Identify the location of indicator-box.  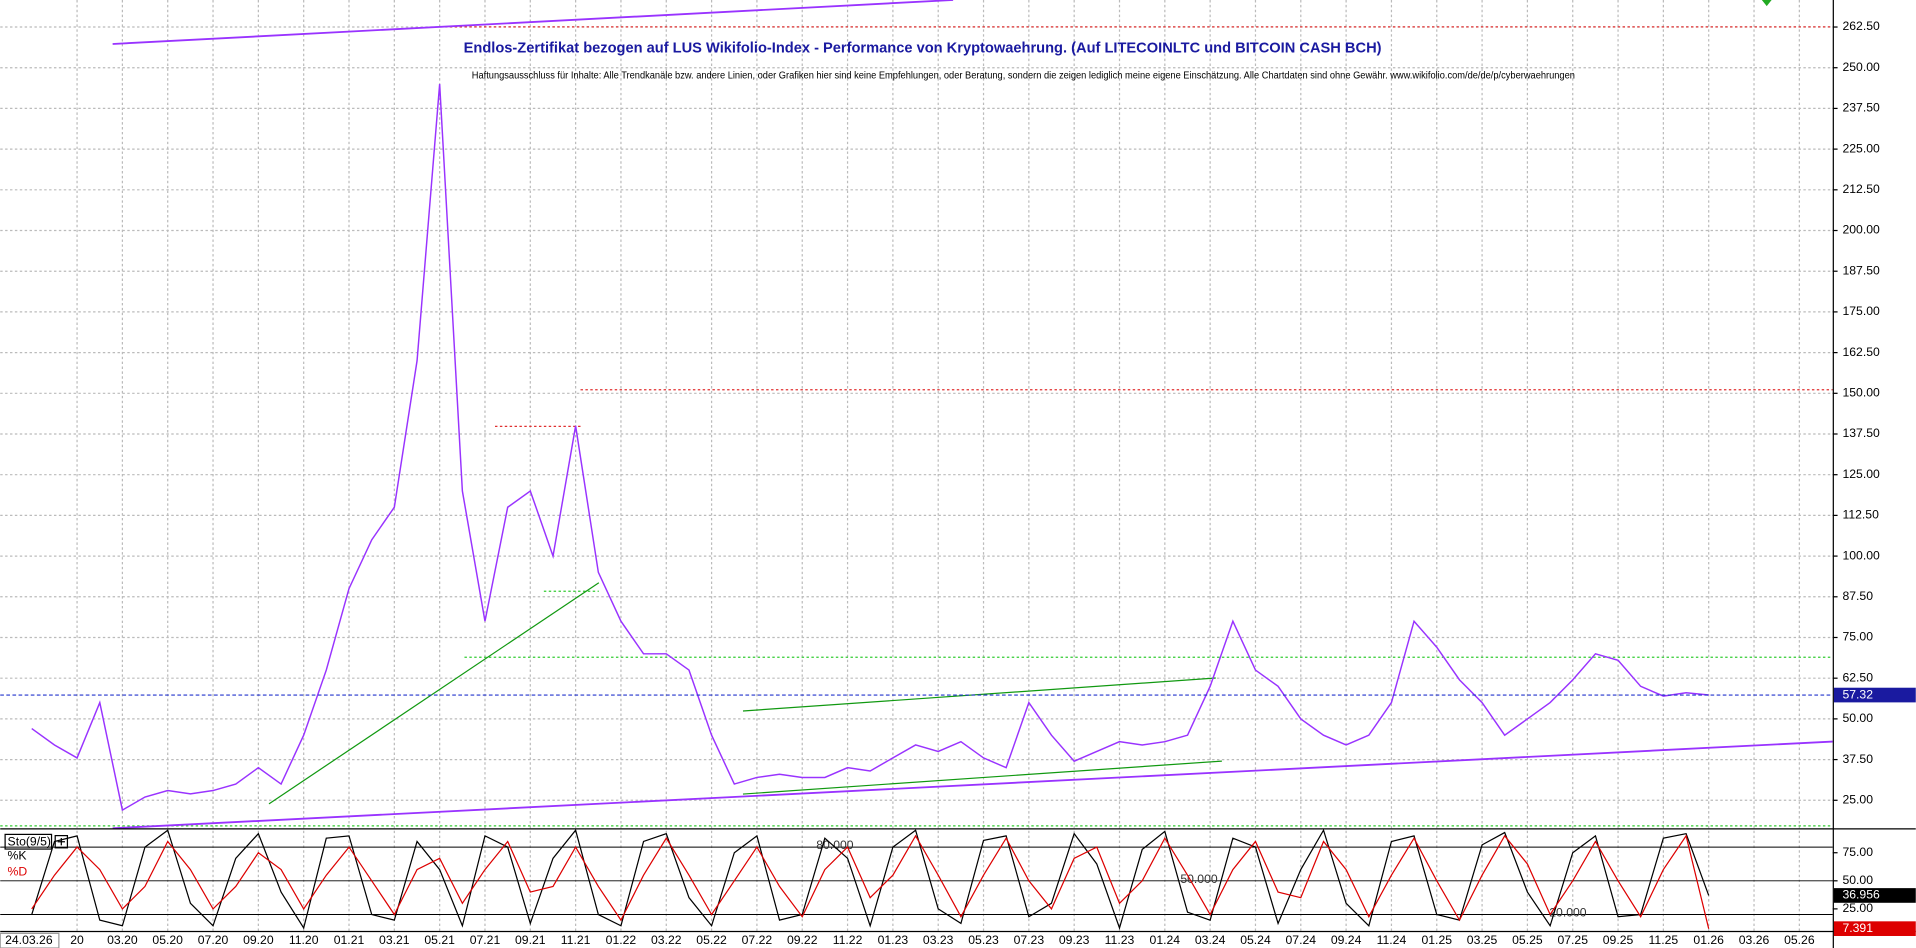
(28, 841).